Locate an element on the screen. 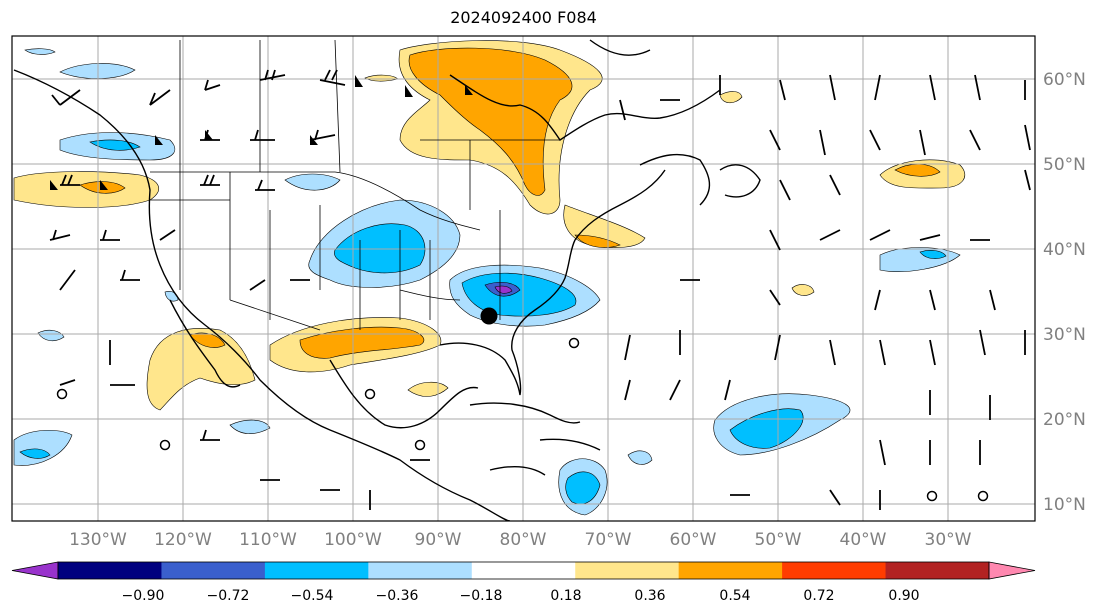 The width and height of the screenshot is (1105, 615). latitude-labels: 60°N 50°N 40°N 30°N 20°N 10°N is located at coordinates (1064, 292).